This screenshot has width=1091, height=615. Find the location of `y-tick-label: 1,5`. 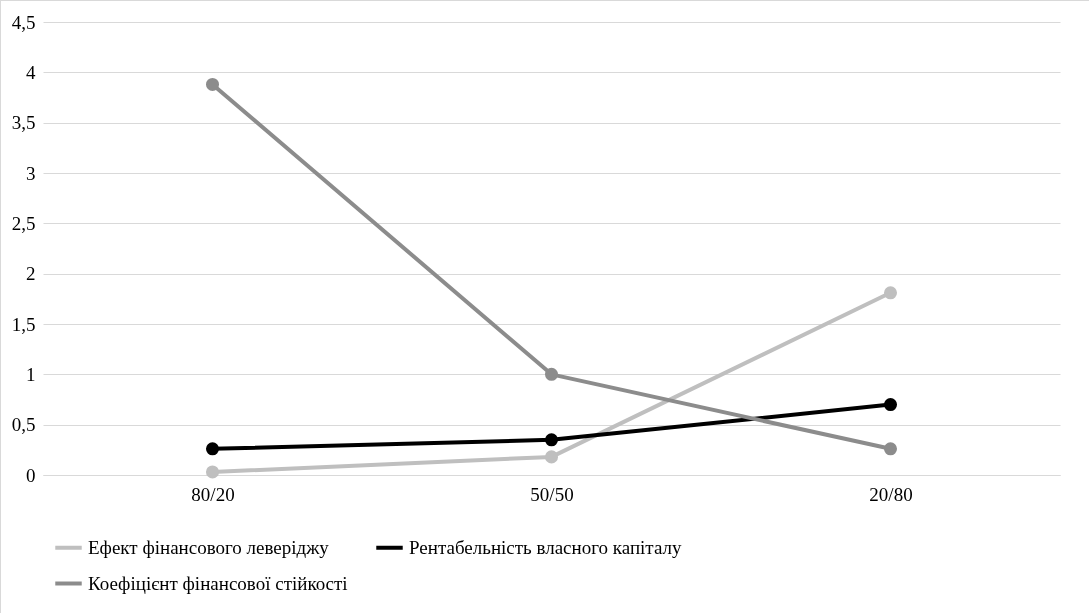

y-tick-label: 1,5 is located at coordinates (23, 324).